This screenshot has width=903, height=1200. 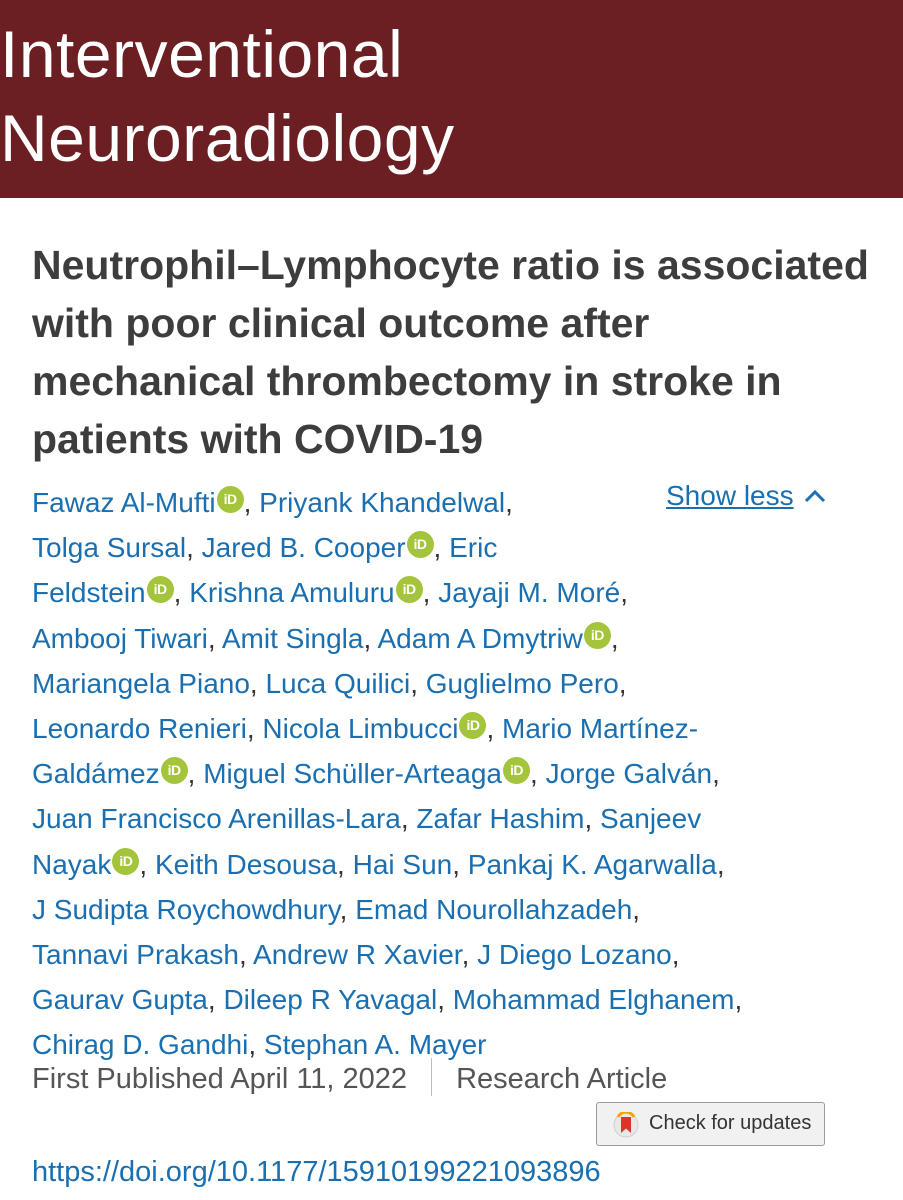 What do you see at coordinates (730, 495) in the screenshot?
I see `show-less-label: Show less` at bounding box center [730, 495].